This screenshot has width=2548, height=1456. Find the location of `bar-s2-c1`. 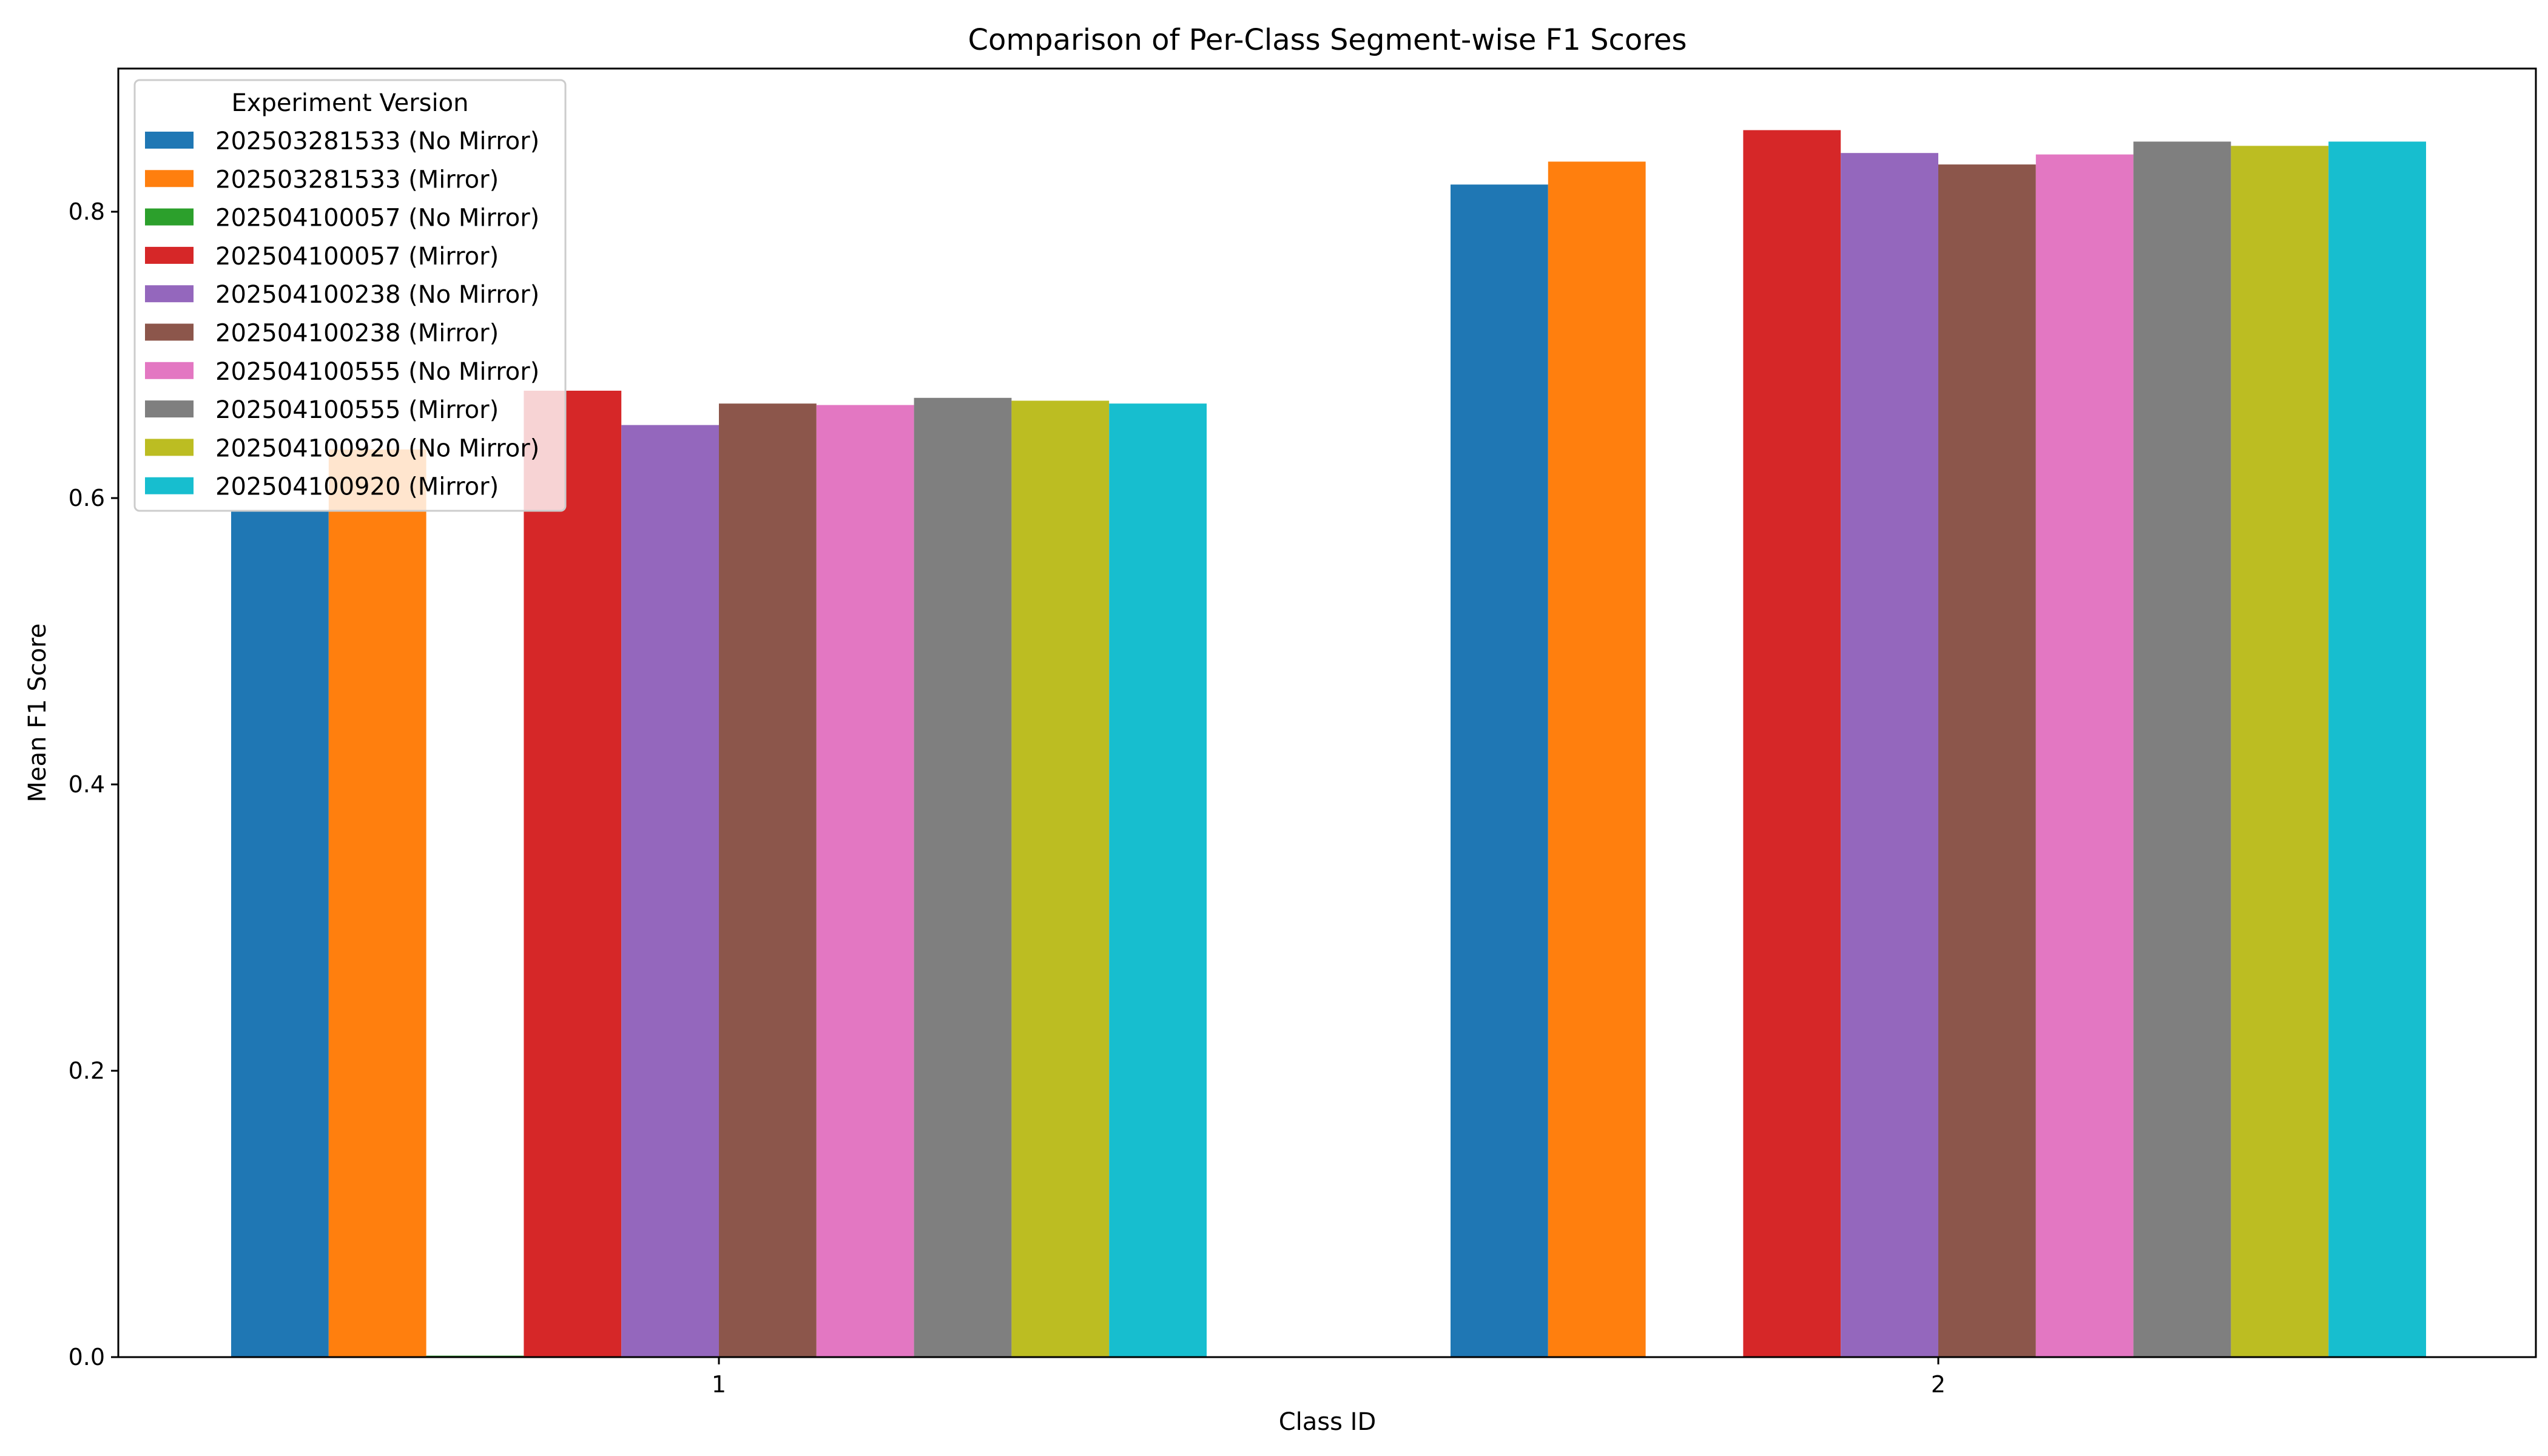

bar-s2-c1 is located at coordinates (377, 903).